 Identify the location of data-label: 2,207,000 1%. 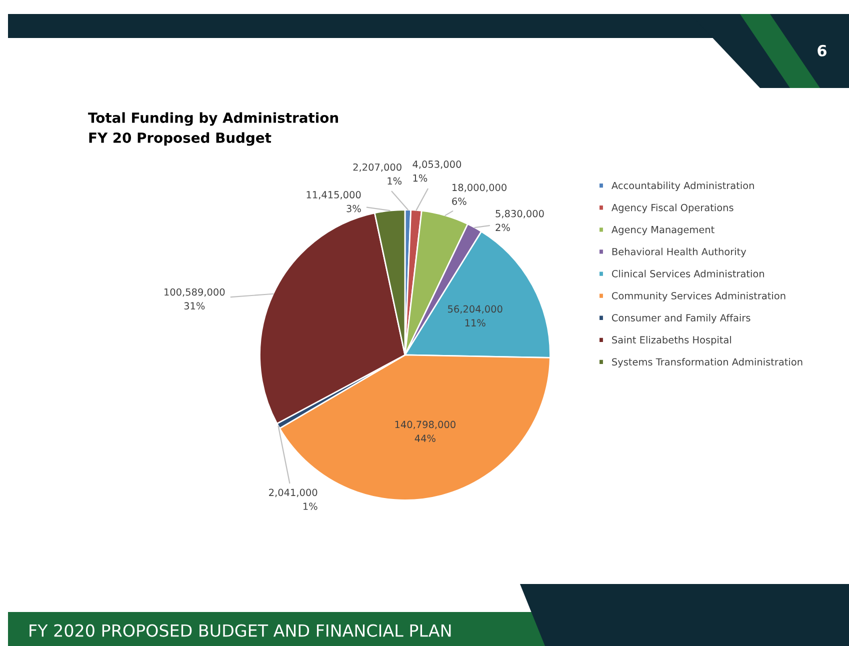
(377, 174).